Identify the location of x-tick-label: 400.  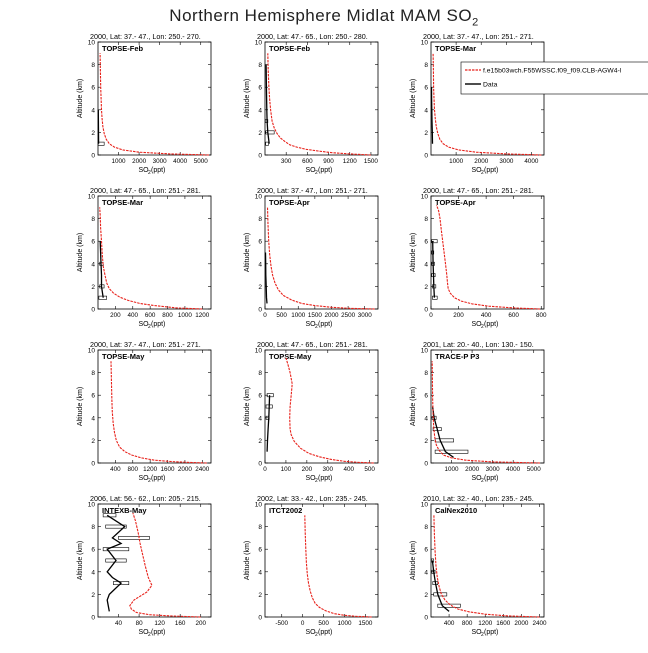
(449, 623).